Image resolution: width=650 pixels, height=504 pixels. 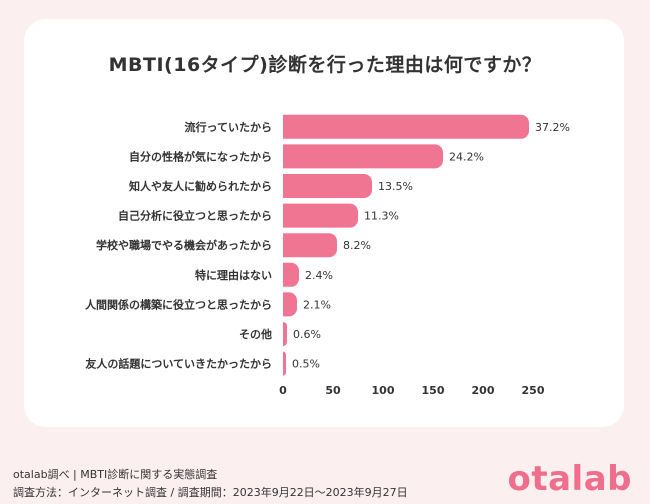 I want to click on x-tick-label: 50, so click(x=333, y=390).